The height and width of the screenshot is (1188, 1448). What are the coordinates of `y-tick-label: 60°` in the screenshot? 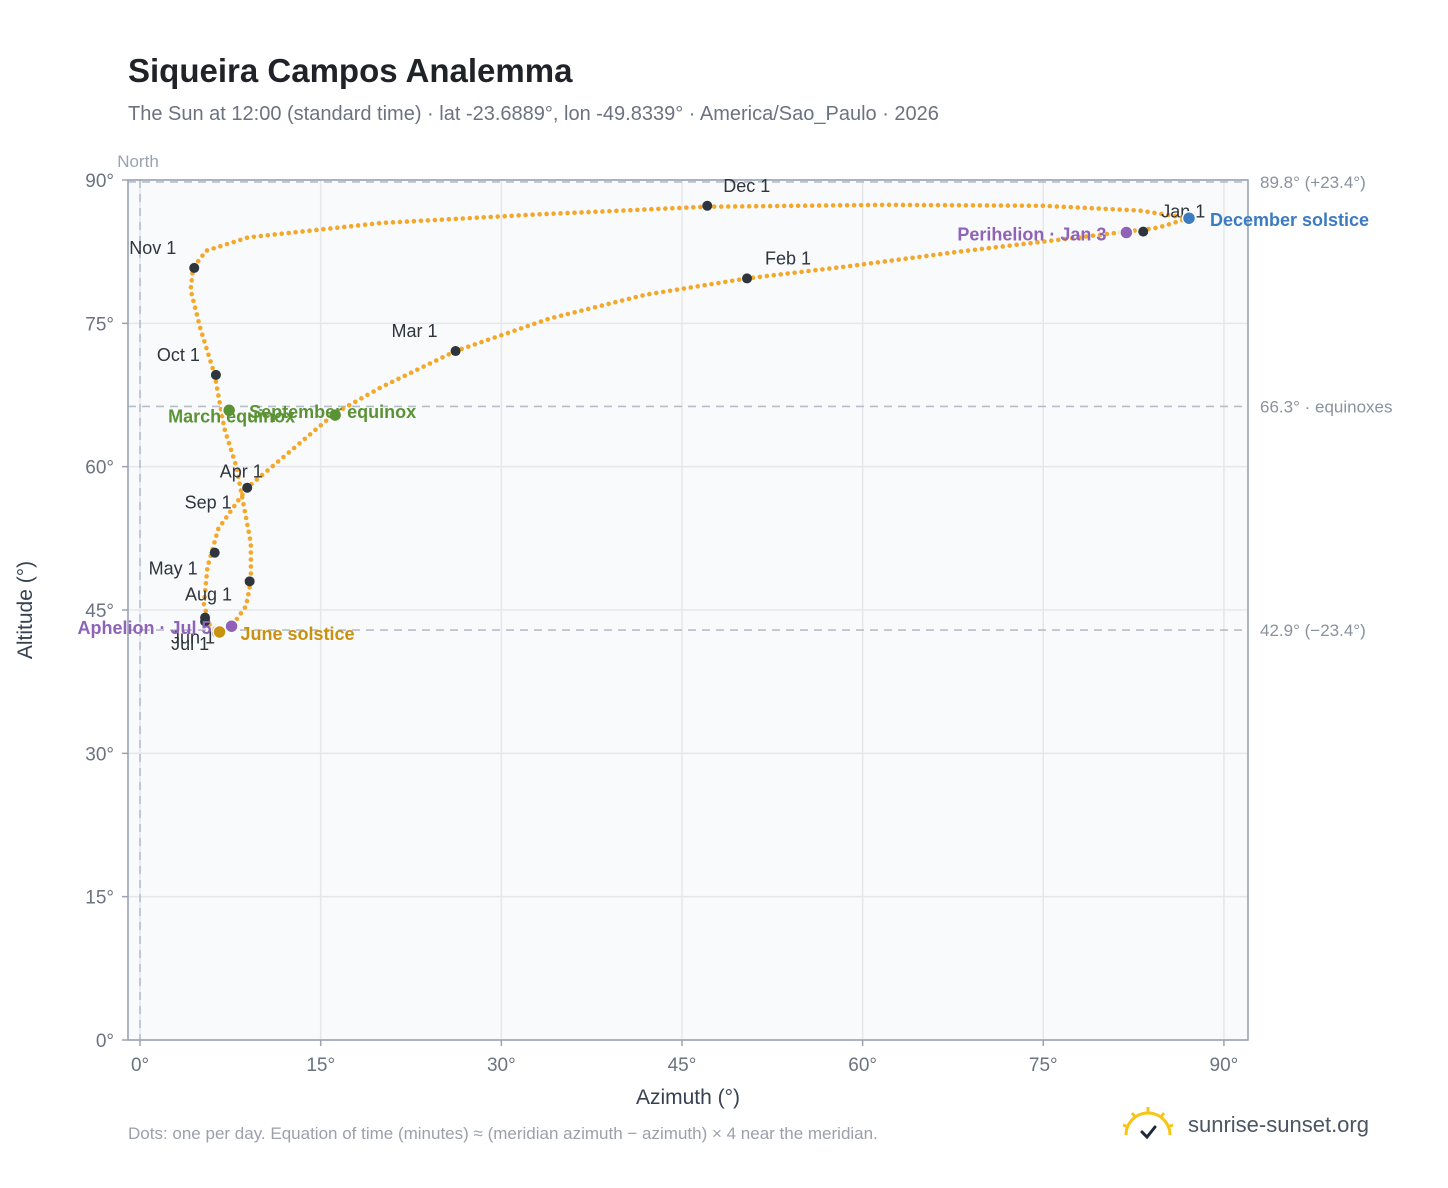 It's located at (99, 468).